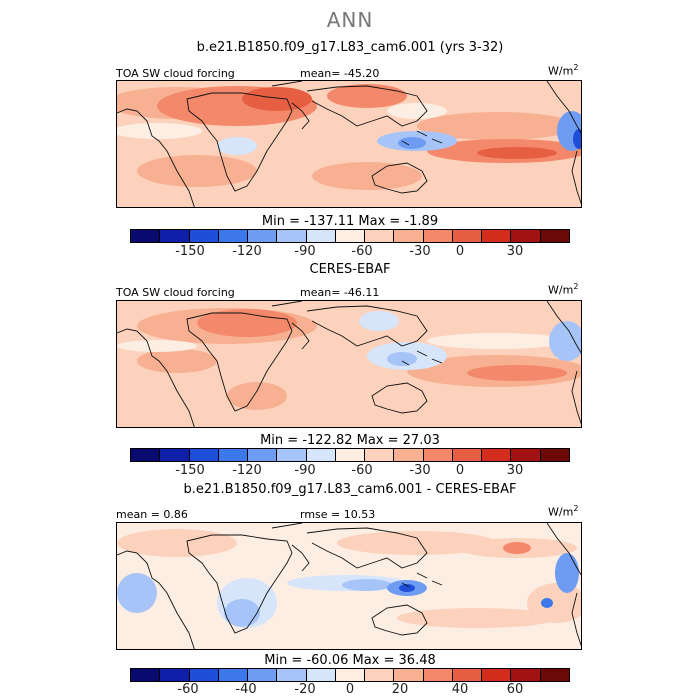  Describe the element at coordinates (515, 470) in the screenshot. I see `panel2-tick-label: 30` at that location.